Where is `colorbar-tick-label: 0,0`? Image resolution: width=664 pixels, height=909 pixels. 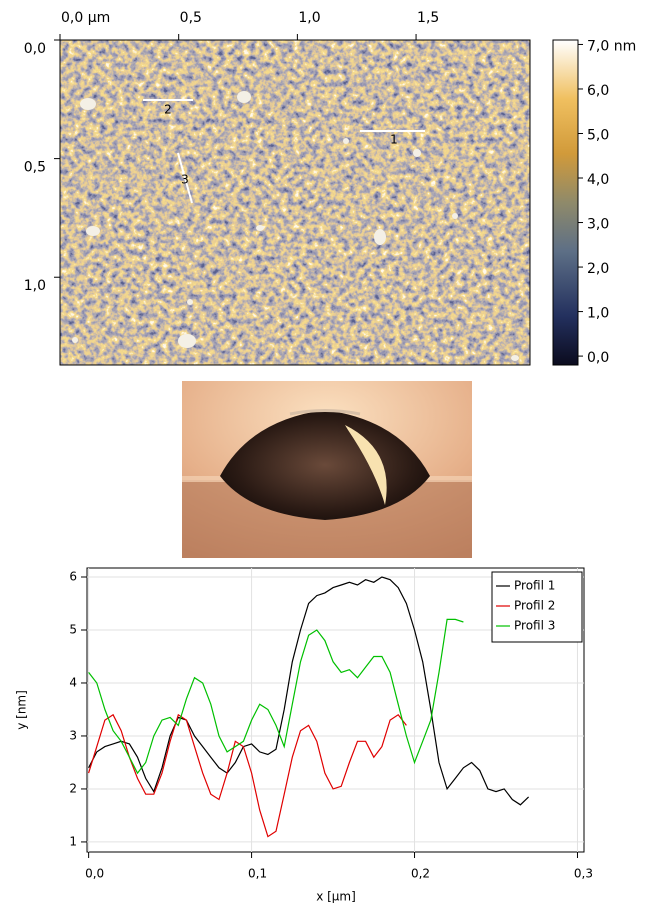
colorbar-tick-label: 0,0 is located at coordinates (598, 358).